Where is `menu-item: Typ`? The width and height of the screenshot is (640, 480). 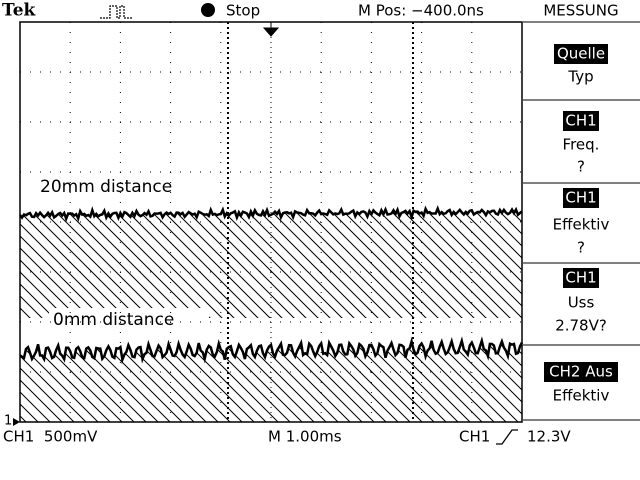 menu-item: Typ is located at coordinates (580, 77).